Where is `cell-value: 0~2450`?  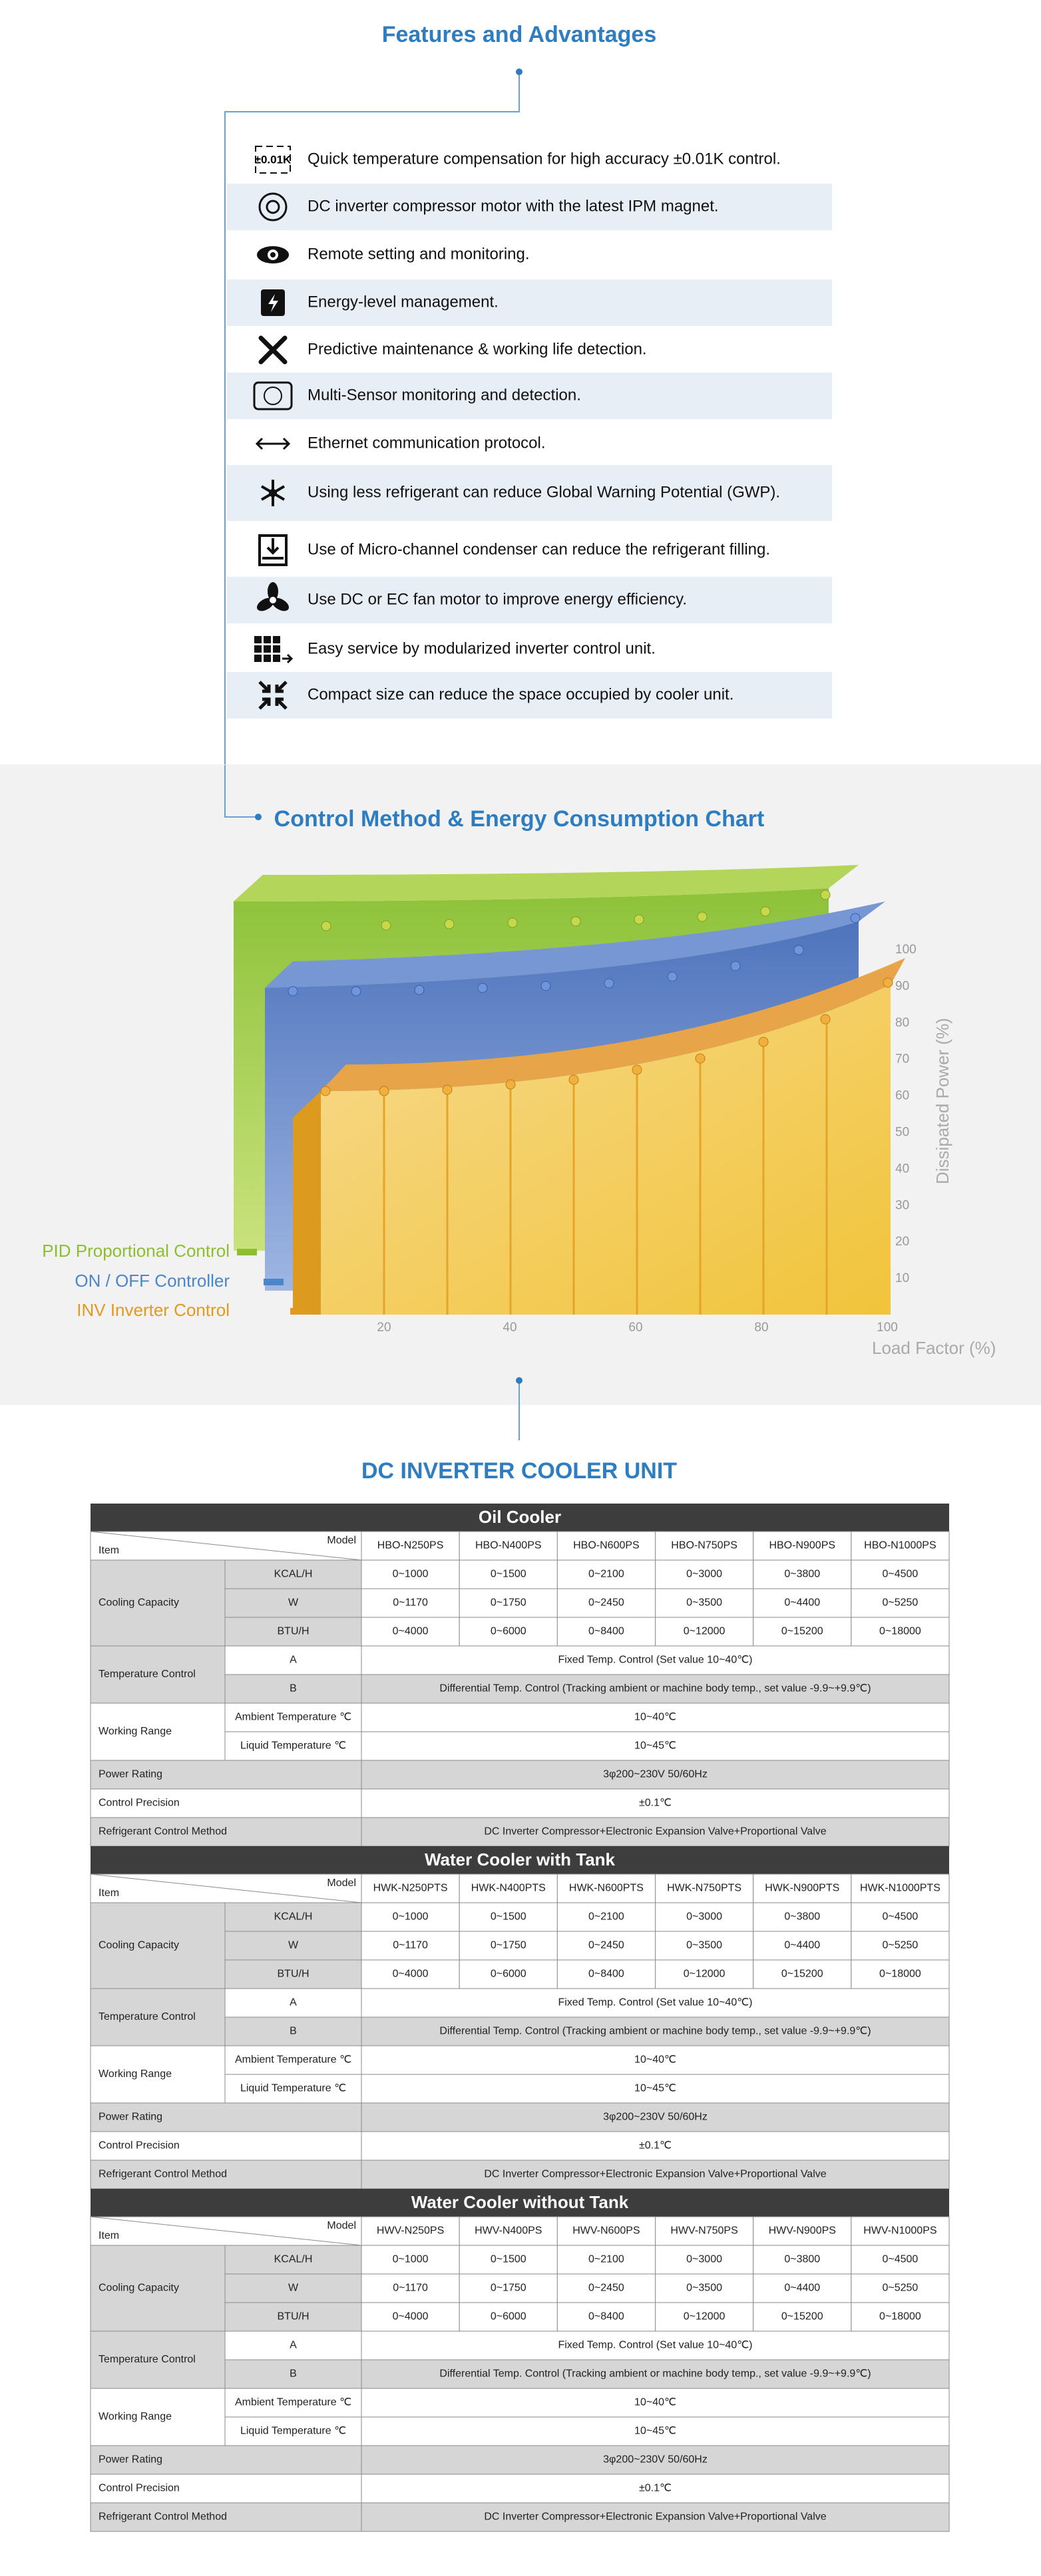 cell-value: 0~2450 is located at coordinates (606, 2288).